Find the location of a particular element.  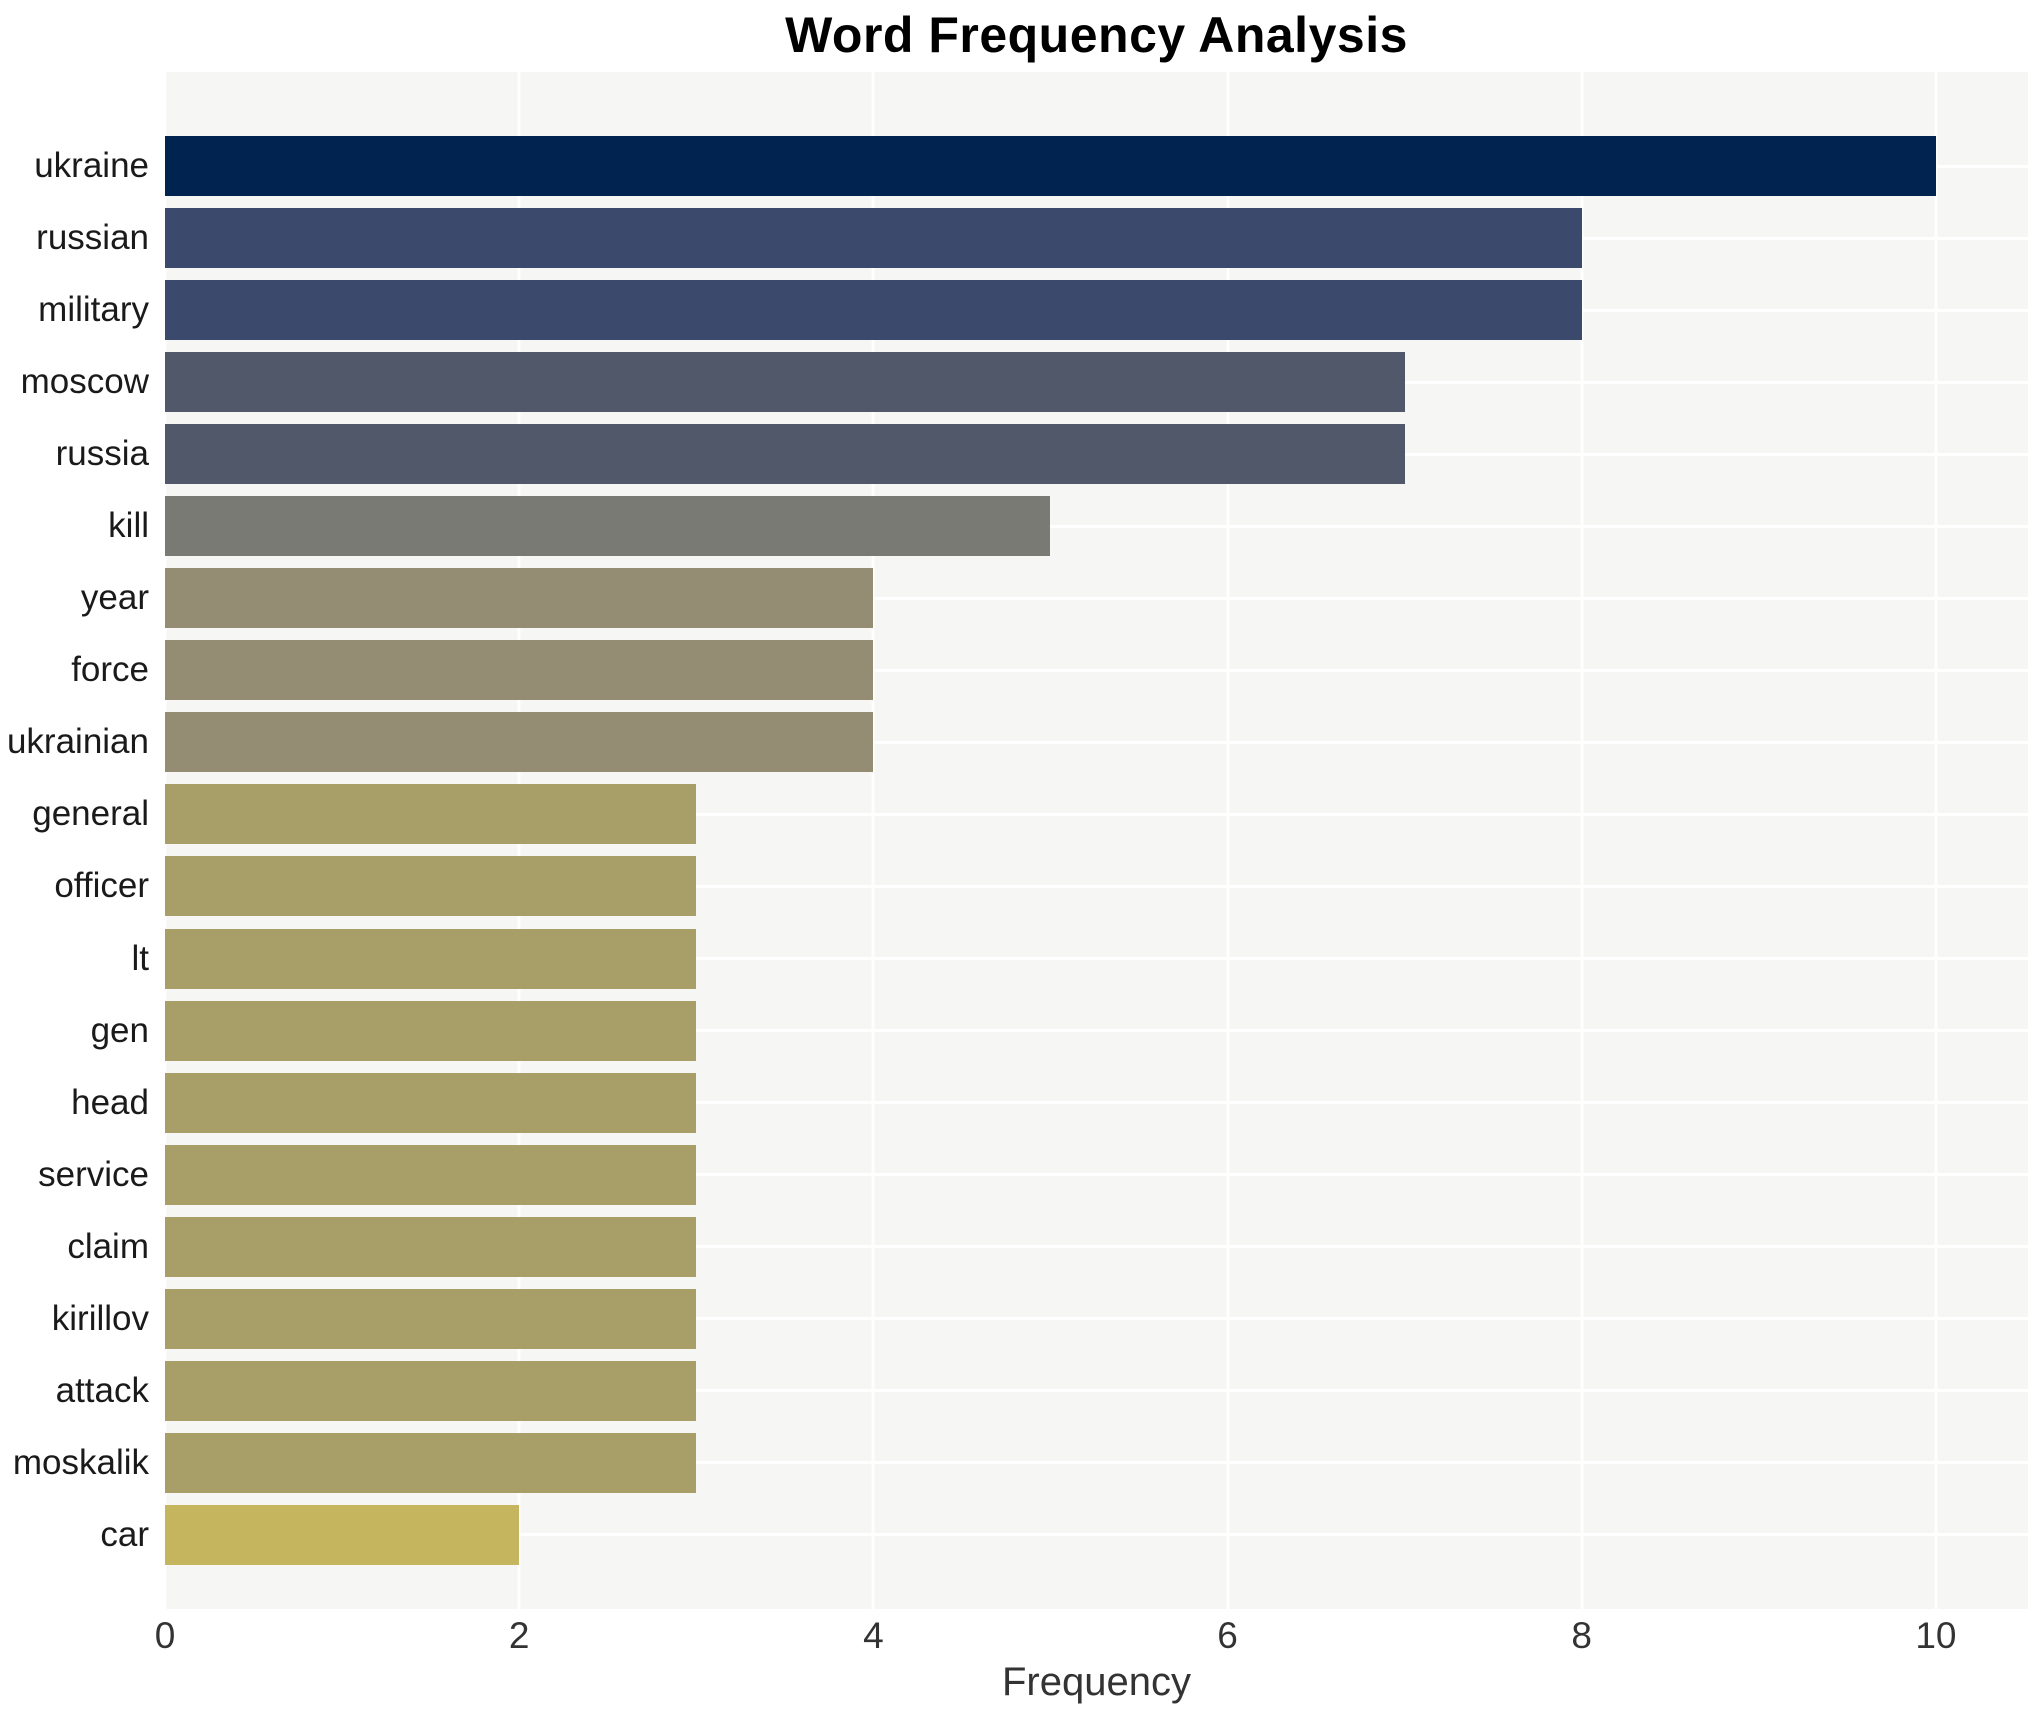

bar-row: russian is located at coordinates (1014, 238).